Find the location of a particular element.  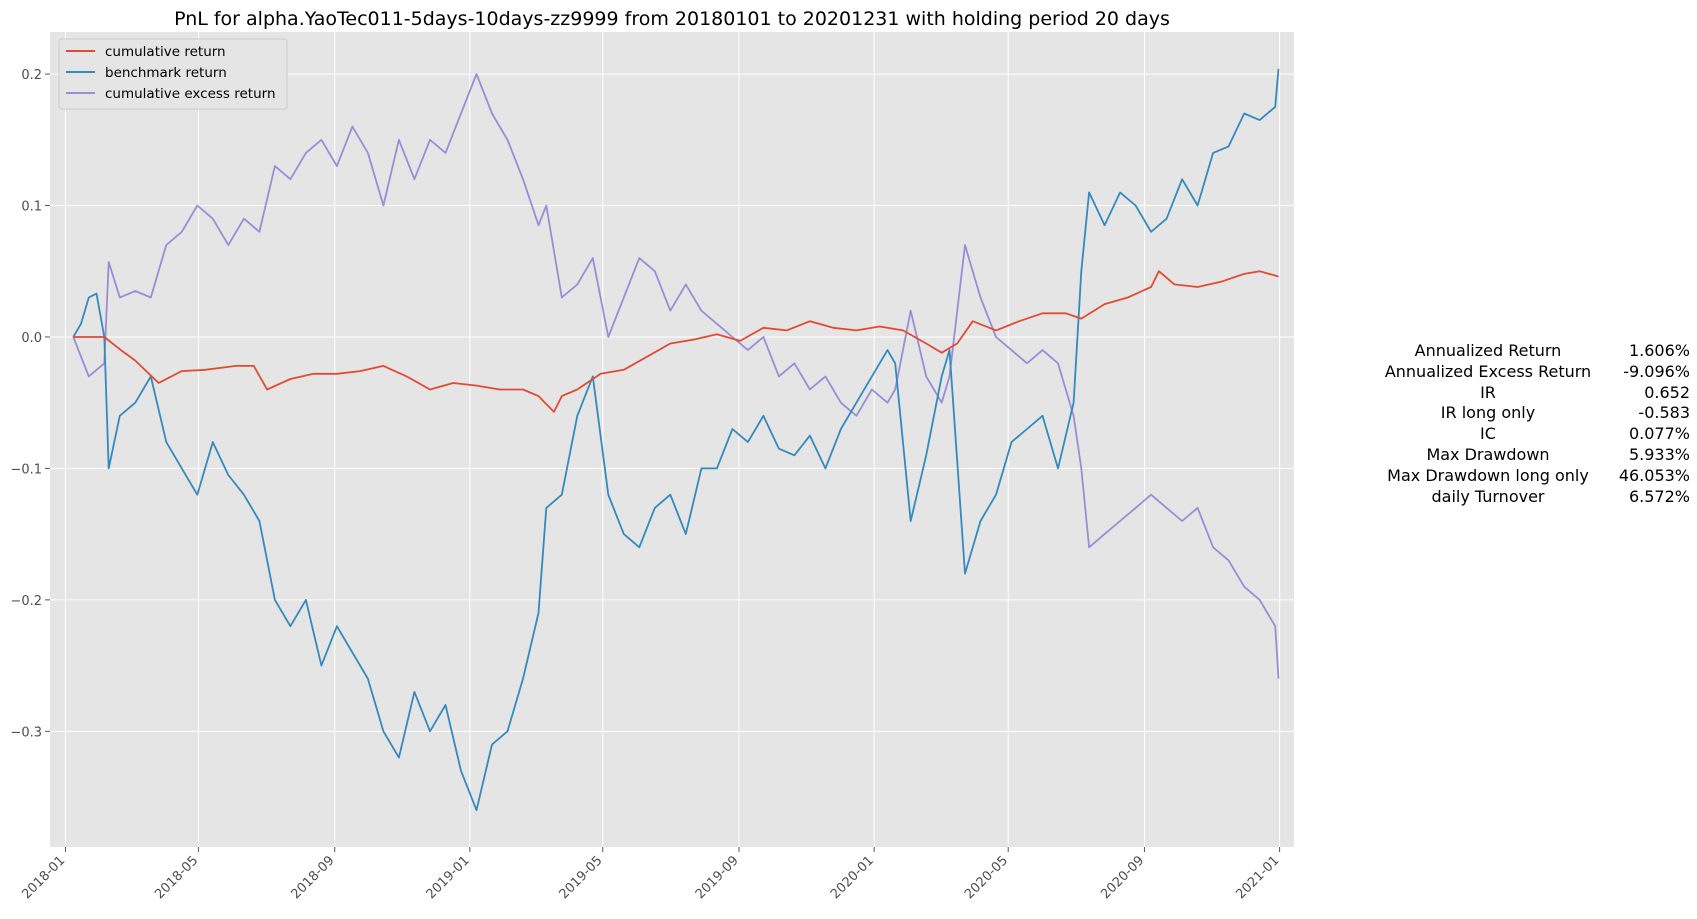

stat-value: -9.096% is located at coordinates (1656, 371).